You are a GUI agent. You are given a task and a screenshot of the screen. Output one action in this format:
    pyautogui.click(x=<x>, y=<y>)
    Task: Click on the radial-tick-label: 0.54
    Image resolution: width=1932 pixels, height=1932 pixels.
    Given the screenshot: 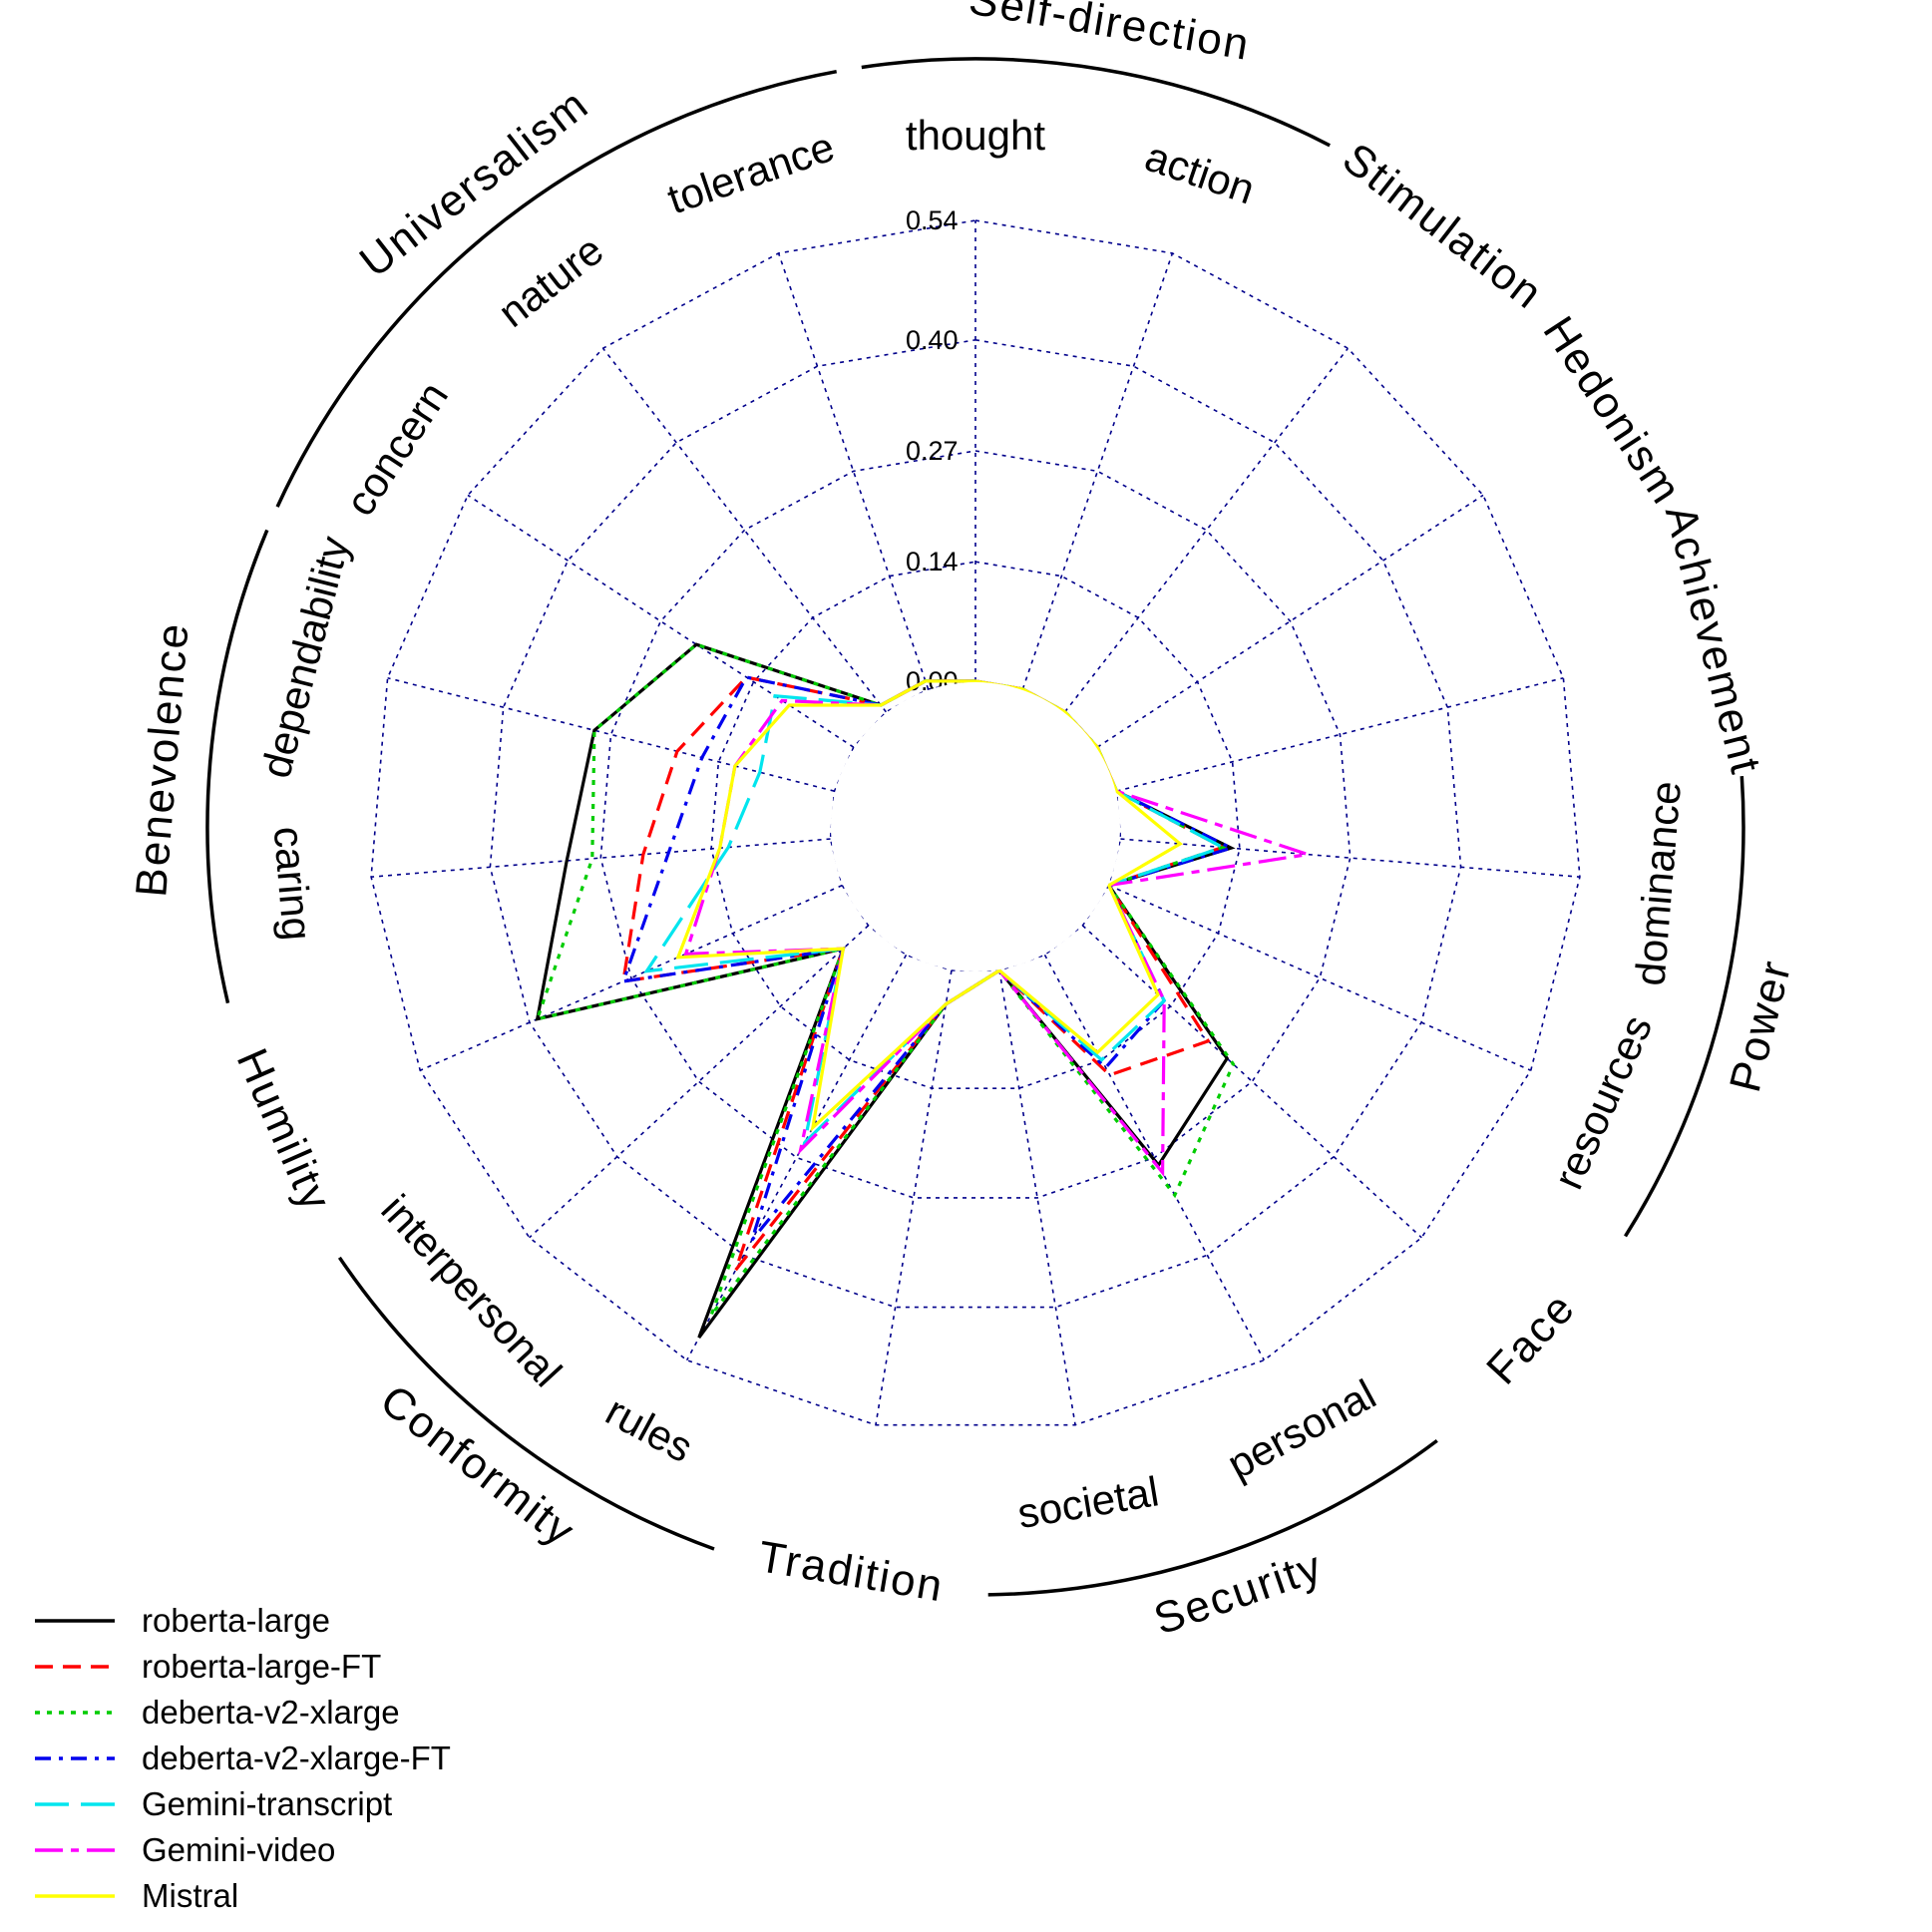 What is the action you would take?
    pyautogui.click(x=933, y=220)
    